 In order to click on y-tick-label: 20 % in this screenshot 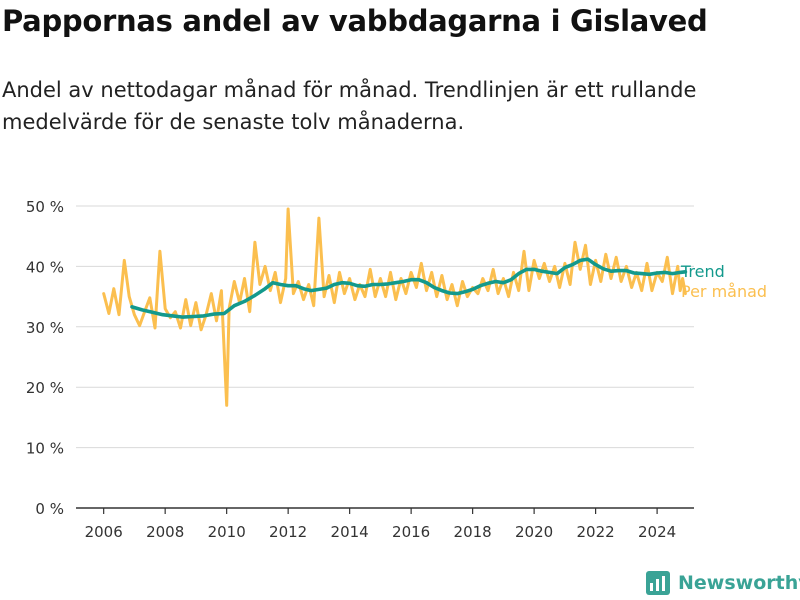, I will do `click(45, 388)`.